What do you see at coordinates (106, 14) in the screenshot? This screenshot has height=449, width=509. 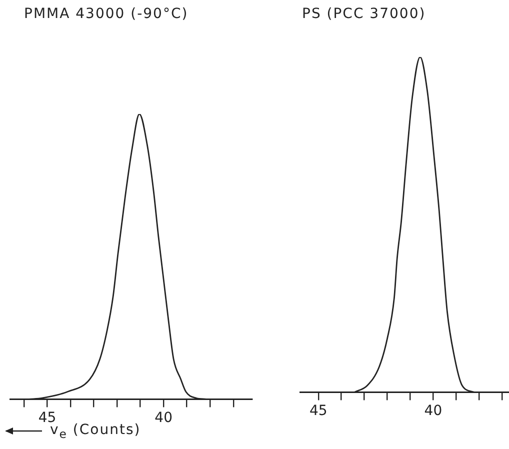 I see `chart-title: PMMA 43000 (-90°C)` at bounding box center [106, 14].